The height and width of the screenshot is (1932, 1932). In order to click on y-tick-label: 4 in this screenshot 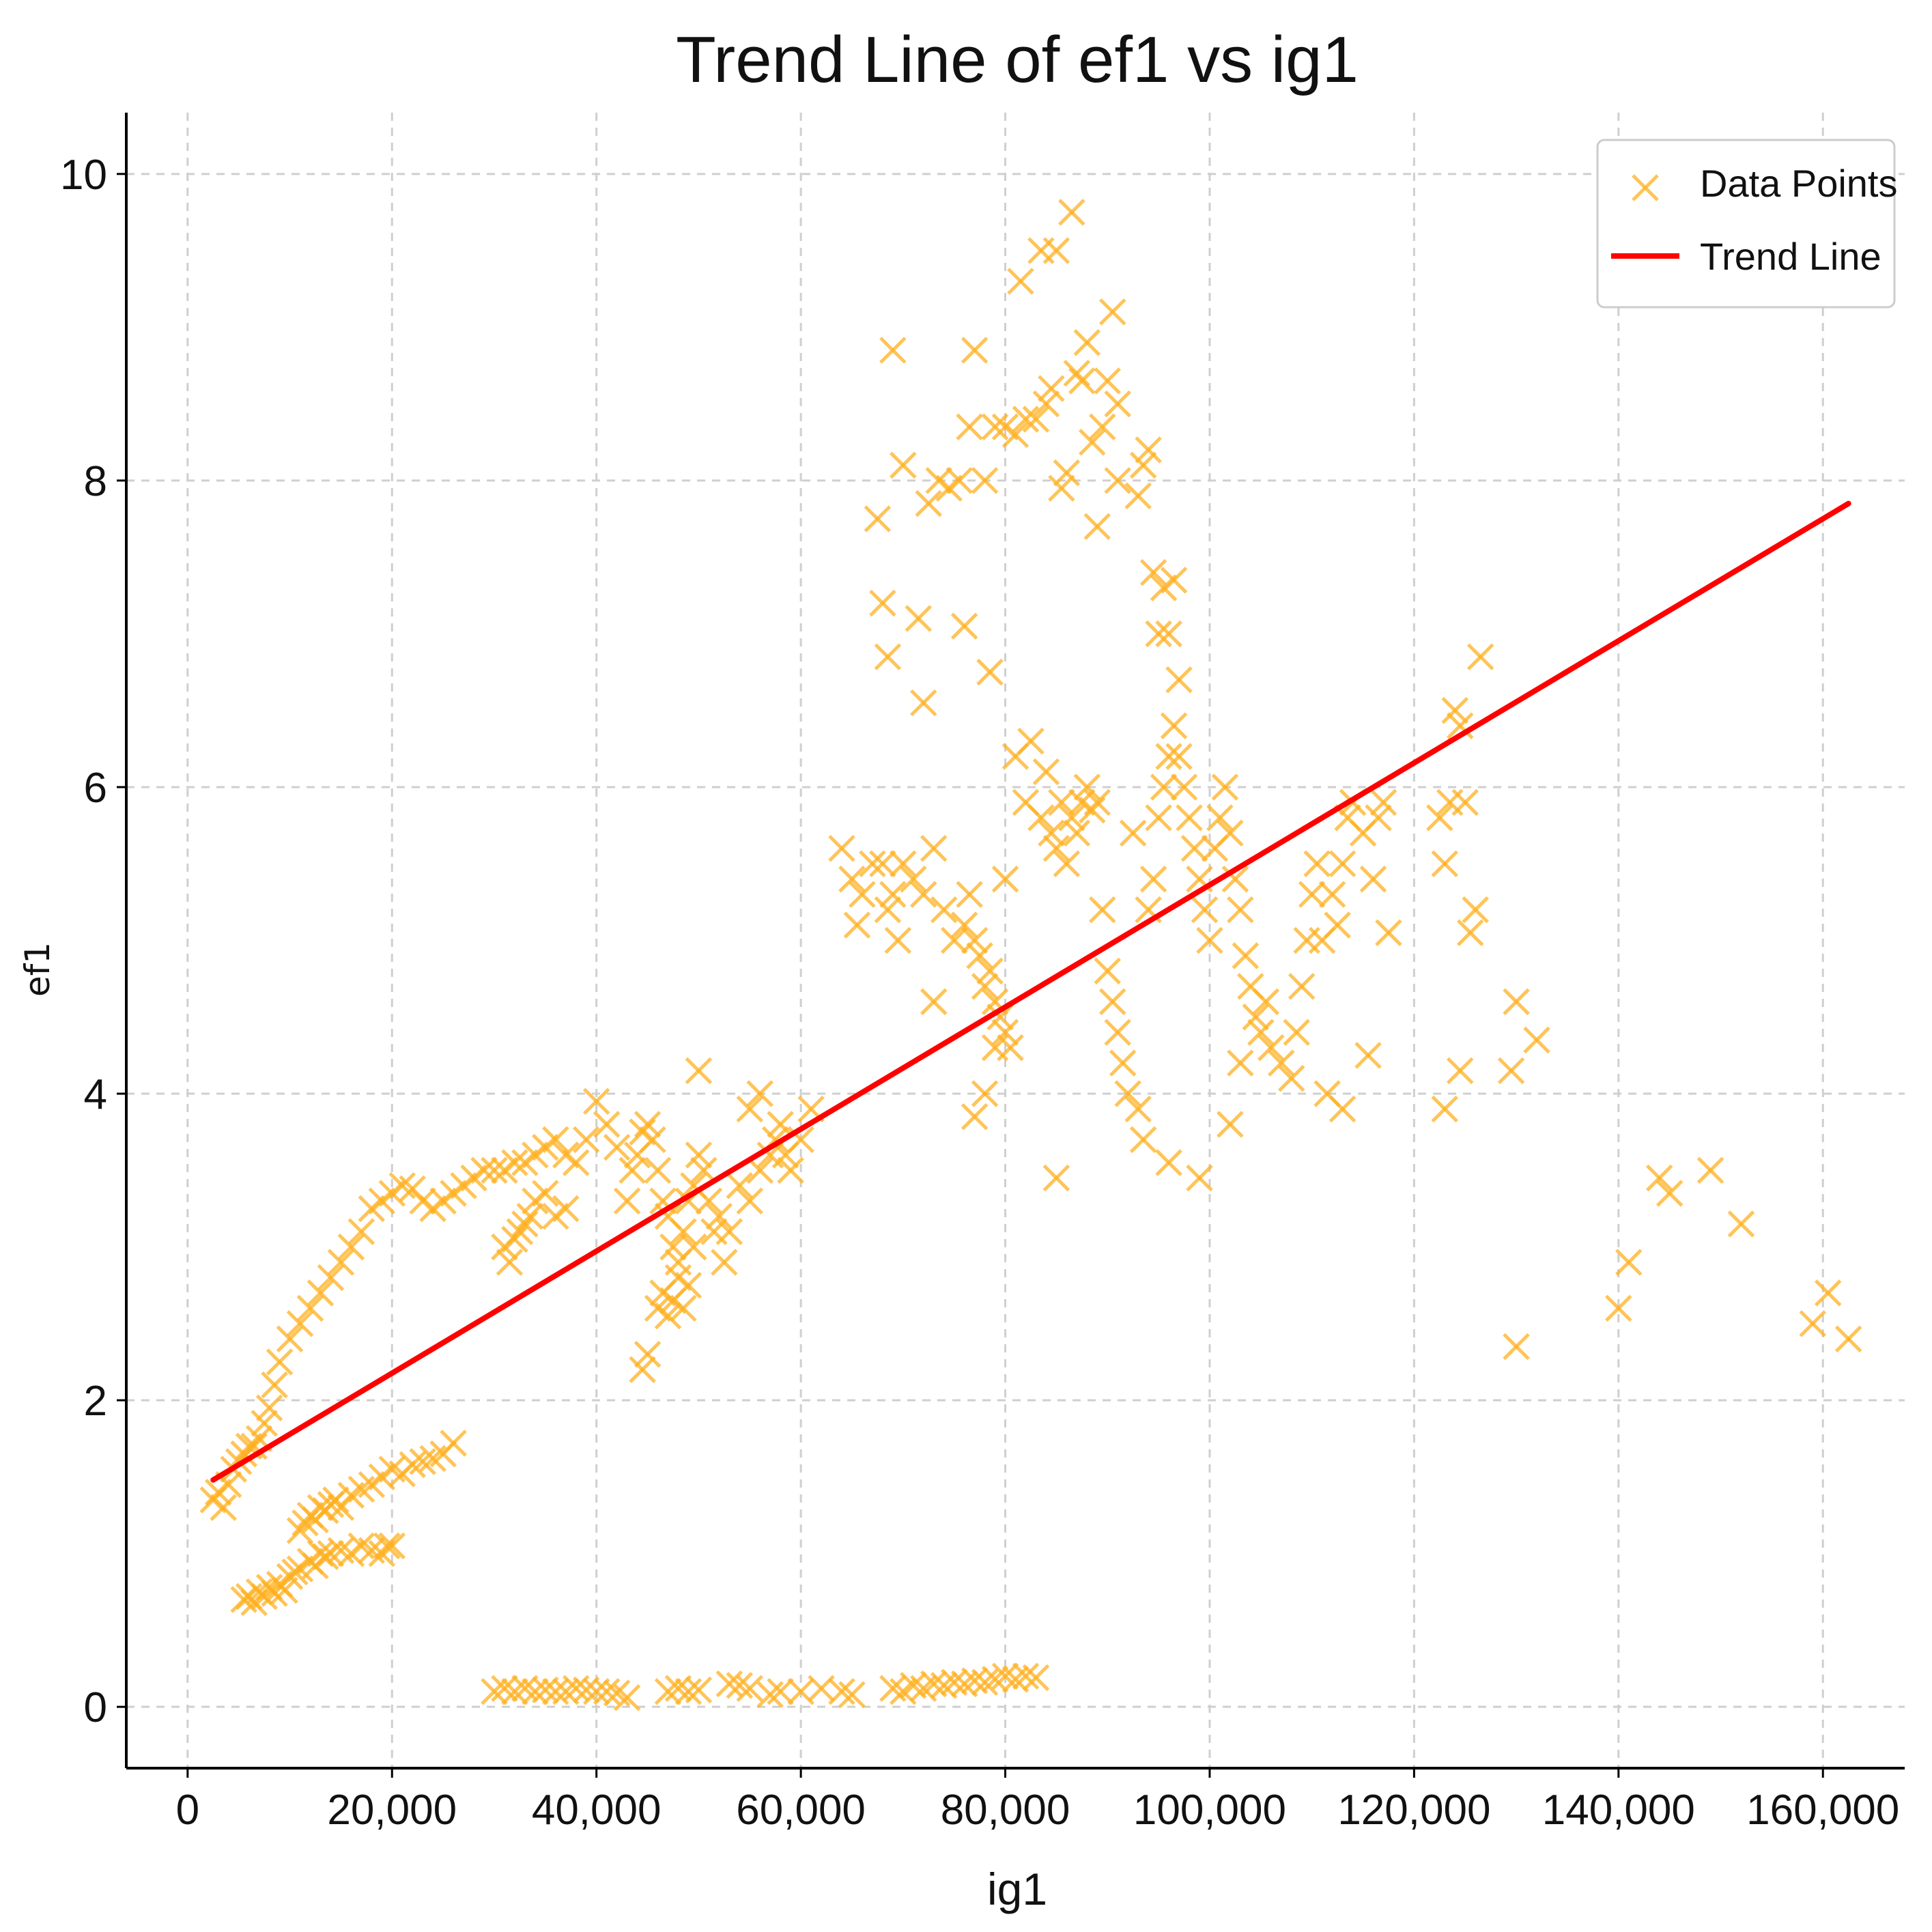, I will do `click(96, 1094)`.